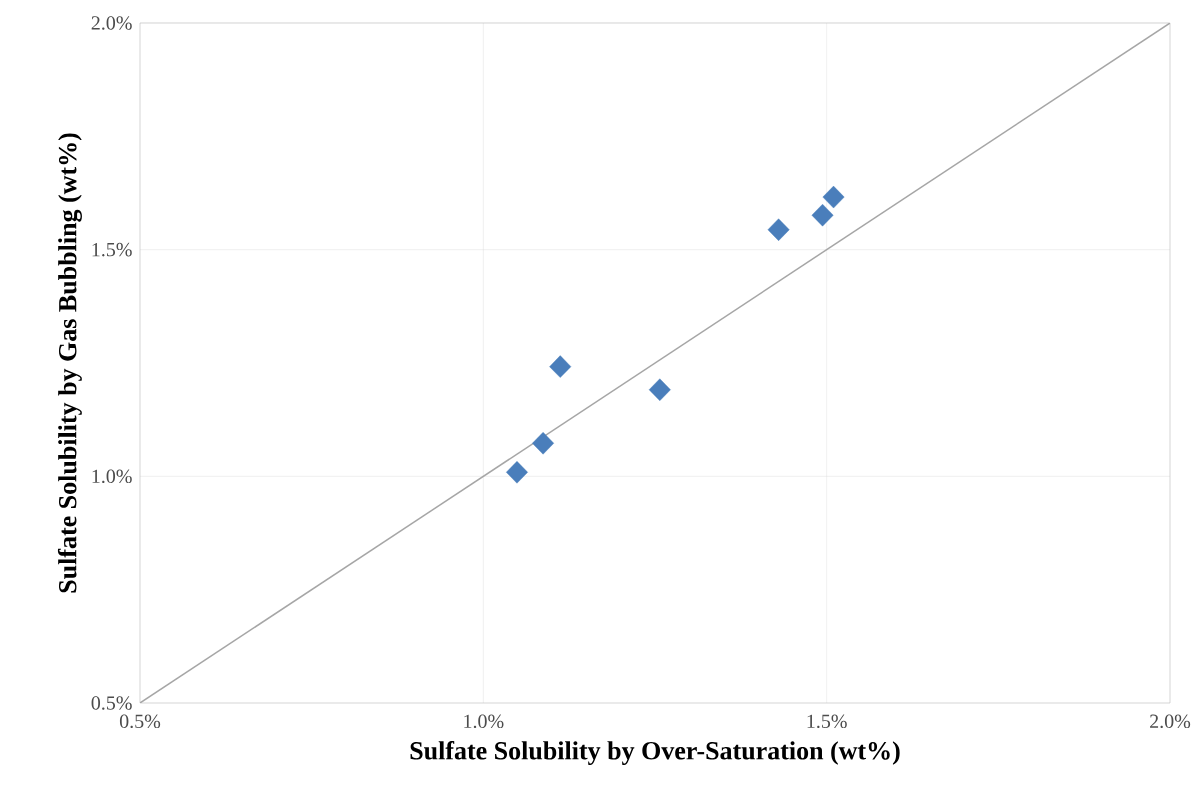 The height and width of the screenshot is (804, 1203). What do you see at coordinates (111, 23) in the screenshot?
I see `y-tick-label: 2.0%` at bounding box center [111, 23].